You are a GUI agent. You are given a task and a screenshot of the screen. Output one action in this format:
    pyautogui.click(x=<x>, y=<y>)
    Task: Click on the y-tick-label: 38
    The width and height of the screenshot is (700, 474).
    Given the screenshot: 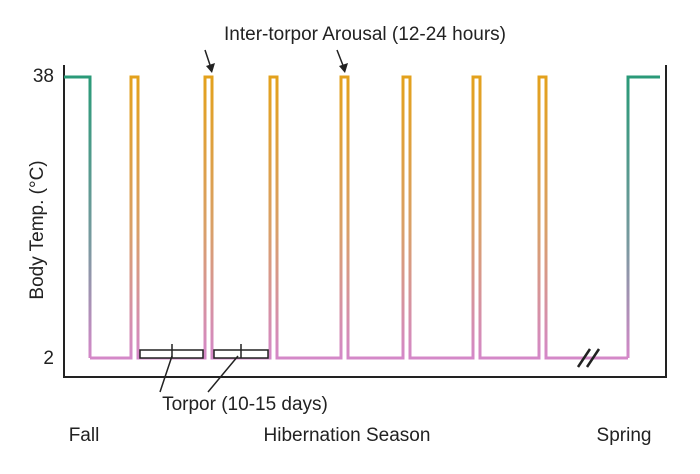 What is the action you would take?
    pyautogui.click(x=43, y=76)
    